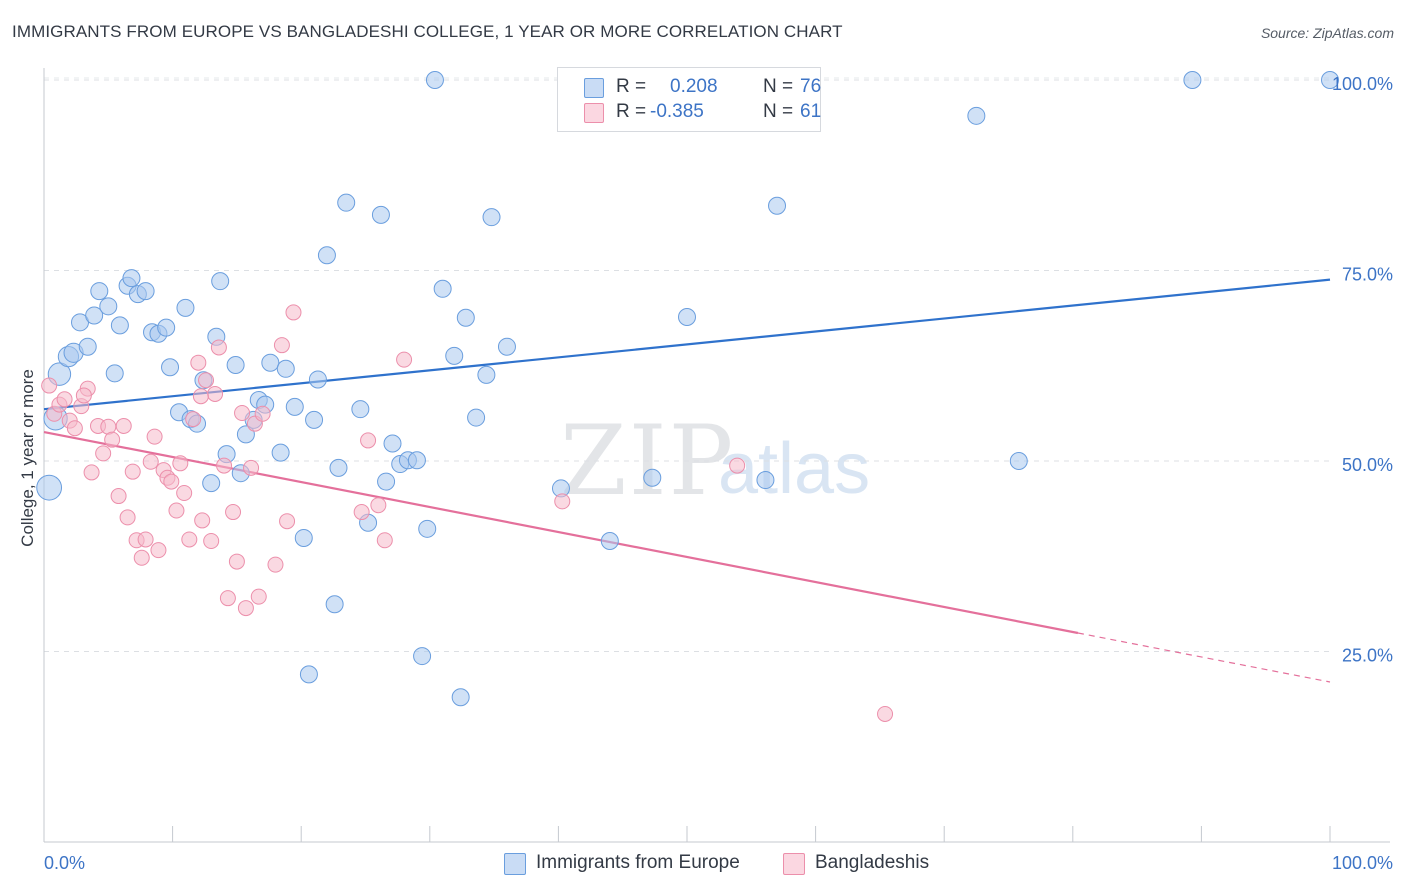 The width and height of the screenshot is (1406, 892). What do you see at coordinates (1362, 863) in the screenshot?
I see `x-tick-label-max: 100.0%` at bounding box center [1362, 863].